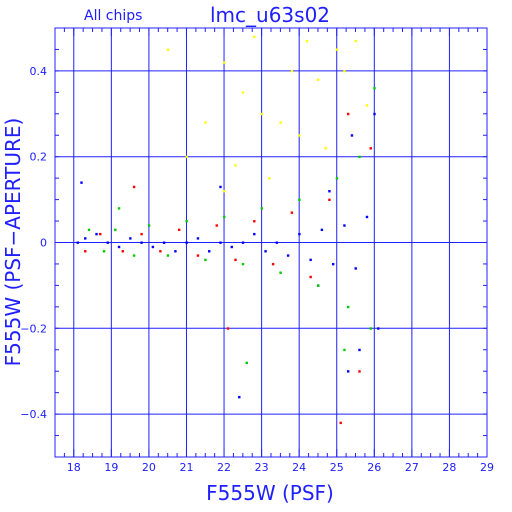 The width and height of the screenshot is (512, 512). What do you see at coordinates (43, 243) in the screenshot?
I see `y-tick-label: 0` at bounding box center [43, 243].